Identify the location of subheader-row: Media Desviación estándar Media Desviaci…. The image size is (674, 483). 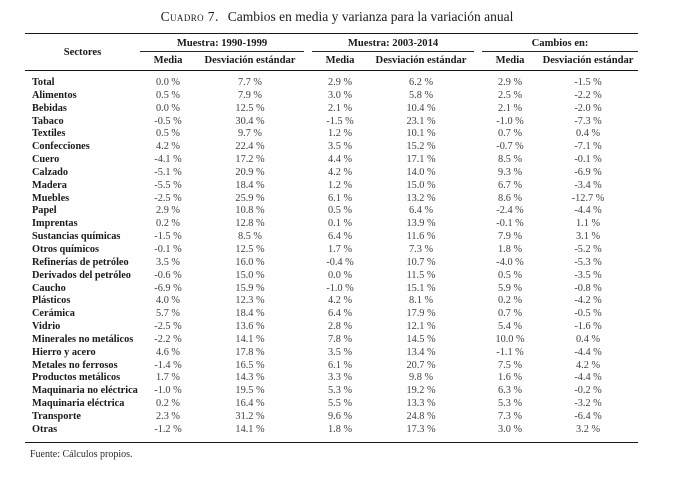
(332, 61).